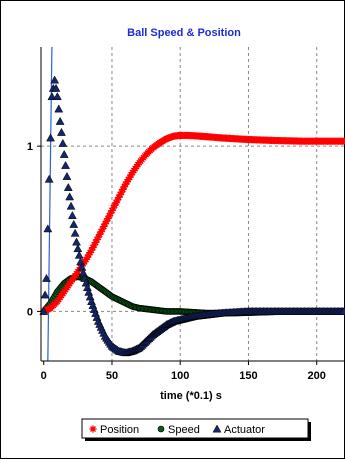 This screenshot has width=345, height=460. What do you see at coordinates (93, 429) in the screenshot?
I see `legend-position-marker` at bounding box center [93, 429].